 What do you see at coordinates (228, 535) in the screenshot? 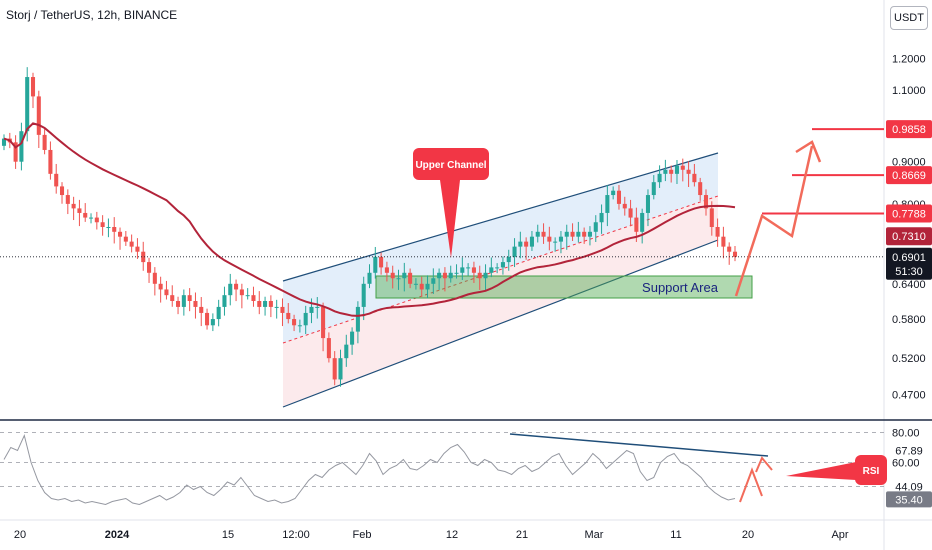
I see `time-tick-label: 15` at bounding box center [228, 535].